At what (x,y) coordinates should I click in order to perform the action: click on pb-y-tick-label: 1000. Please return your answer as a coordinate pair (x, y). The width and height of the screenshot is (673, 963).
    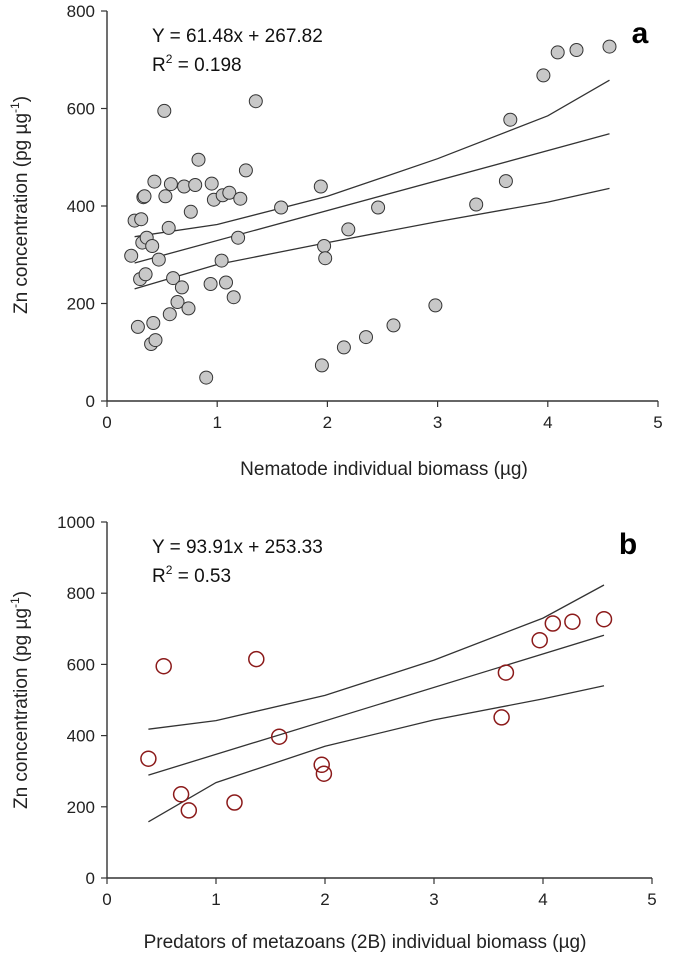
    Looking at the image, I should click on (76, 522).